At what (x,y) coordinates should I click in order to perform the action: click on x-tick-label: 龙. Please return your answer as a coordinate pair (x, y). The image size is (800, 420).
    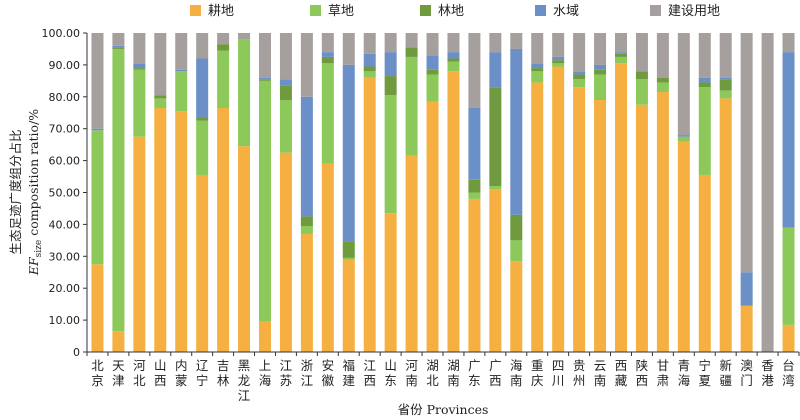
    Looking at the image, I should click on (244, 380).